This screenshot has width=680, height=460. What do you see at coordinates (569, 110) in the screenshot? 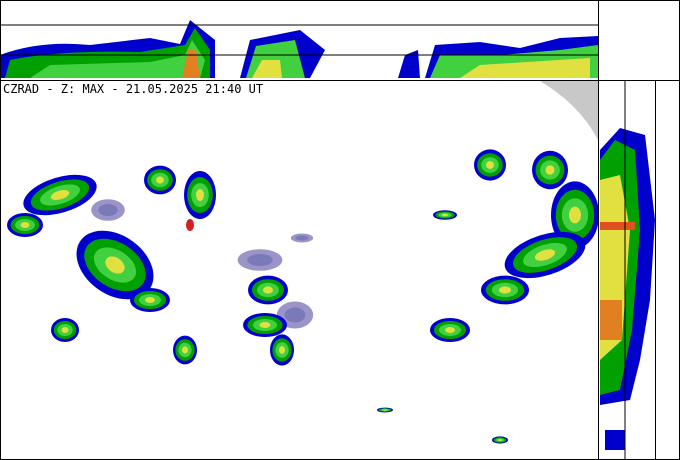
I see `no-coverage` at bounding box center [569, 110].